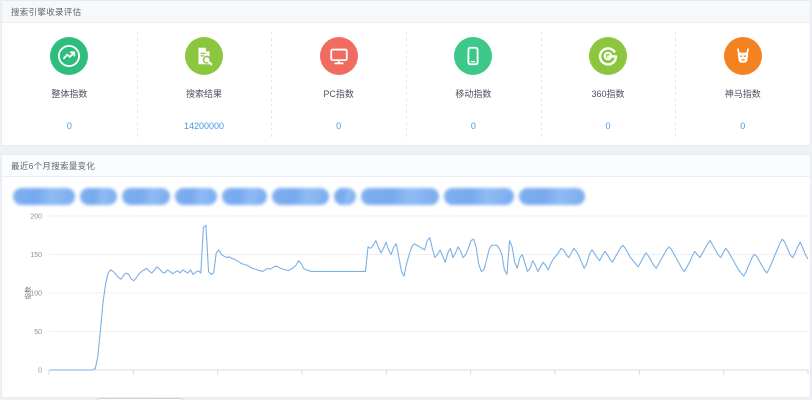 The height and width of the screenshot is (400, 812). I want to click on chart-y-tick: 150, so click(36, 255).